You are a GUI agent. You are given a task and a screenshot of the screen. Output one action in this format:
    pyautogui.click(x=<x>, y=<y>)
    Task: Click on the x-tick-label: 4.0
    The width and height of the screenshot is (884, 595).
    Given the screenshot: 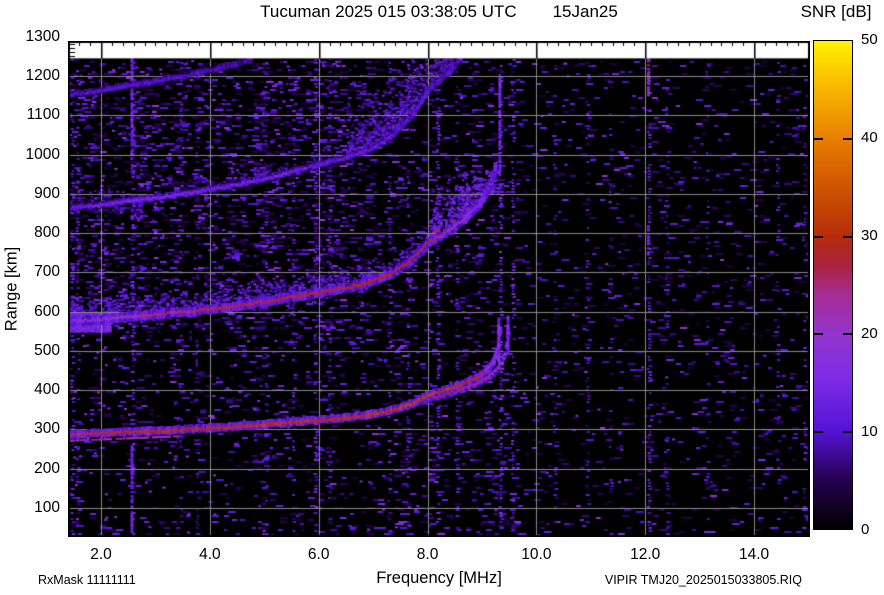 What is the action you would take?
    pyautogui.click(x=210, y=554)
    